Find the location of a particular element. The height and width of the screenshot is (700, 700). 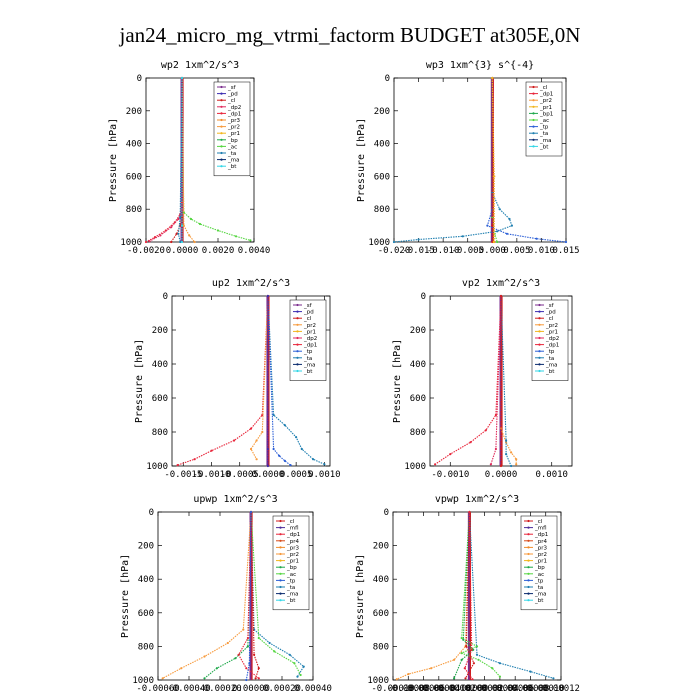

legend-label: _bp is located at coordinates (539, 568).